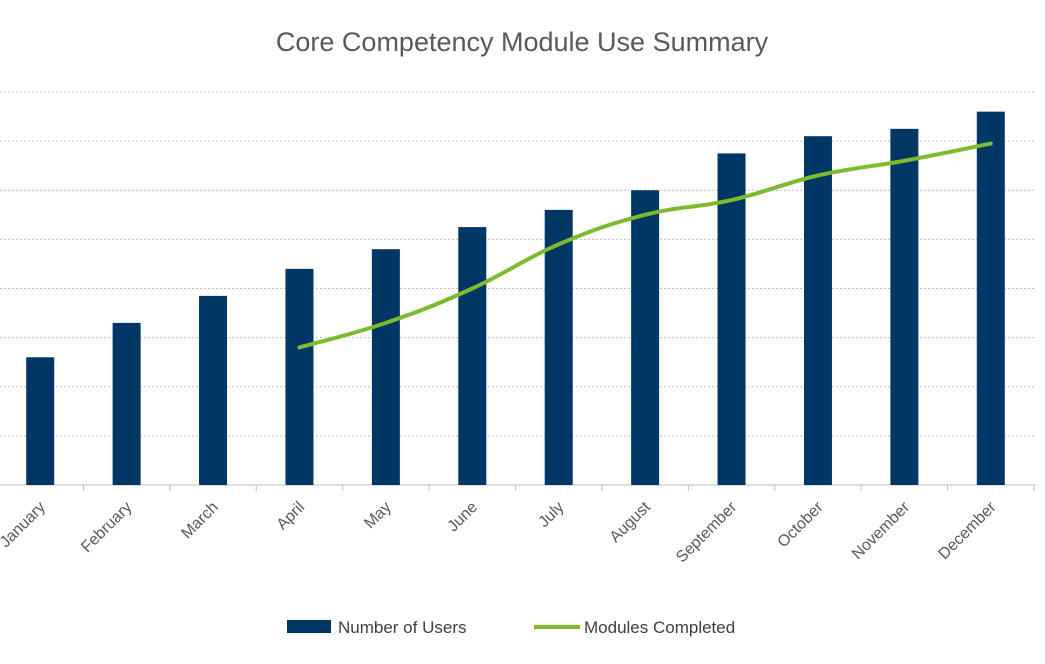 The width and height of the screenshot is (1045, 664). What do you see at coordinates (199, 520) in the screenshot?
I see `x-tick-label-march: March` at bounding box center [199, 520].